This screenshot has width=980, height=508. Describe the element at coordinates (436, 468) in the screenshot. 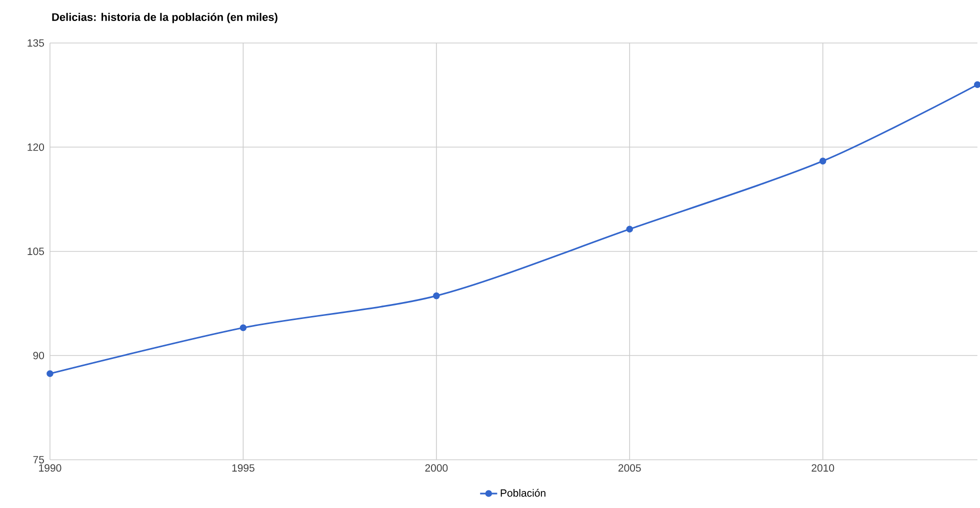

I see `x-tick-label: 2000` at that location.